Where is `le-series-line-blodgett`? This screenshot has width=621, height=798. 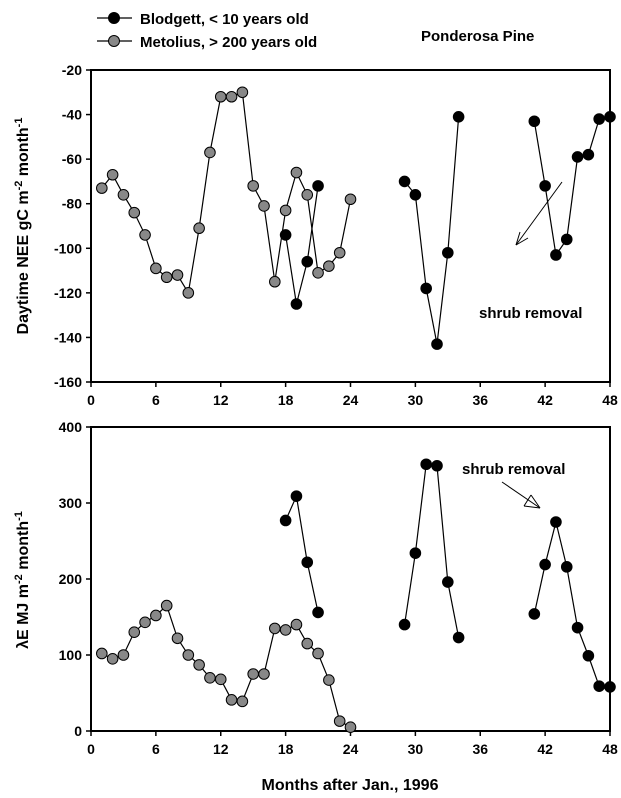 le-series-line-blodgett is located at coordinates (572, 604).